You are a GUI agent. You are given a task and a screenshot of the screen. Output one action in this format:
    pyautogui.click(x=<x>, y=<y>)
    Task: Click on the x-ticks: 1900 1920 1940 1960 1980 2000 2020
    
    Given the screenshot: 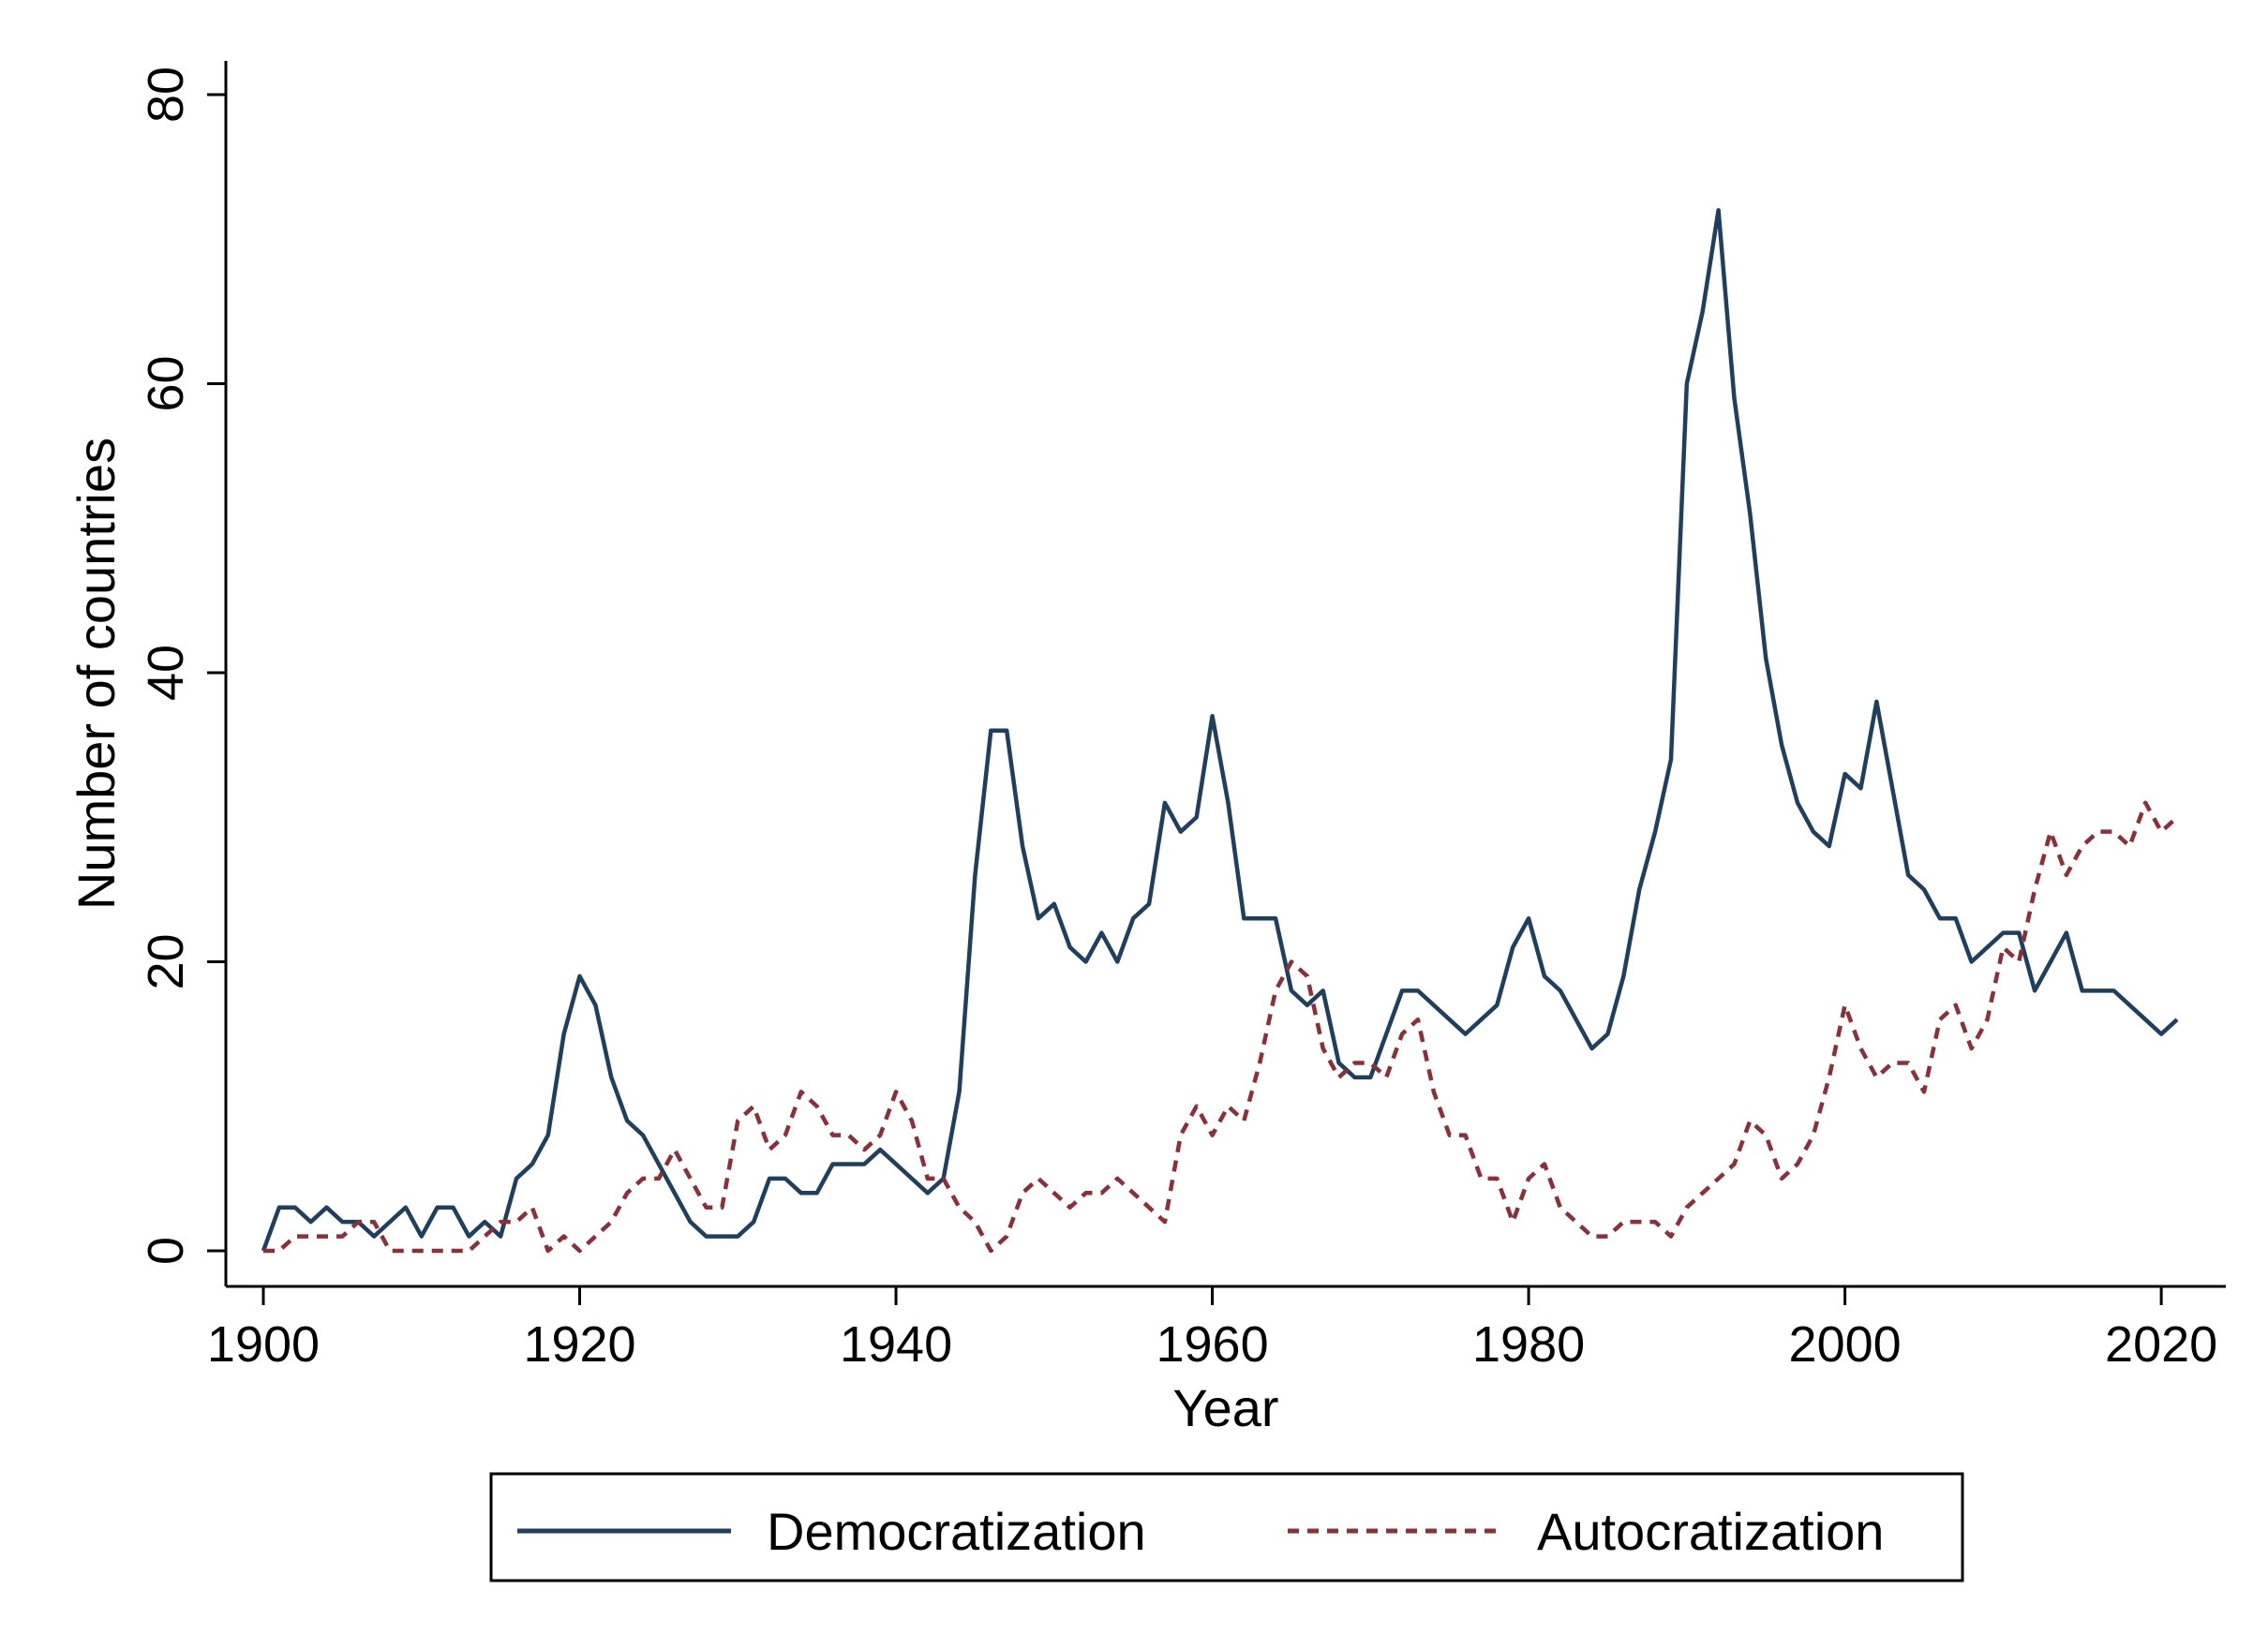 What is the action you would take?
    pyautogui.click(x=1212, y=1329)
    